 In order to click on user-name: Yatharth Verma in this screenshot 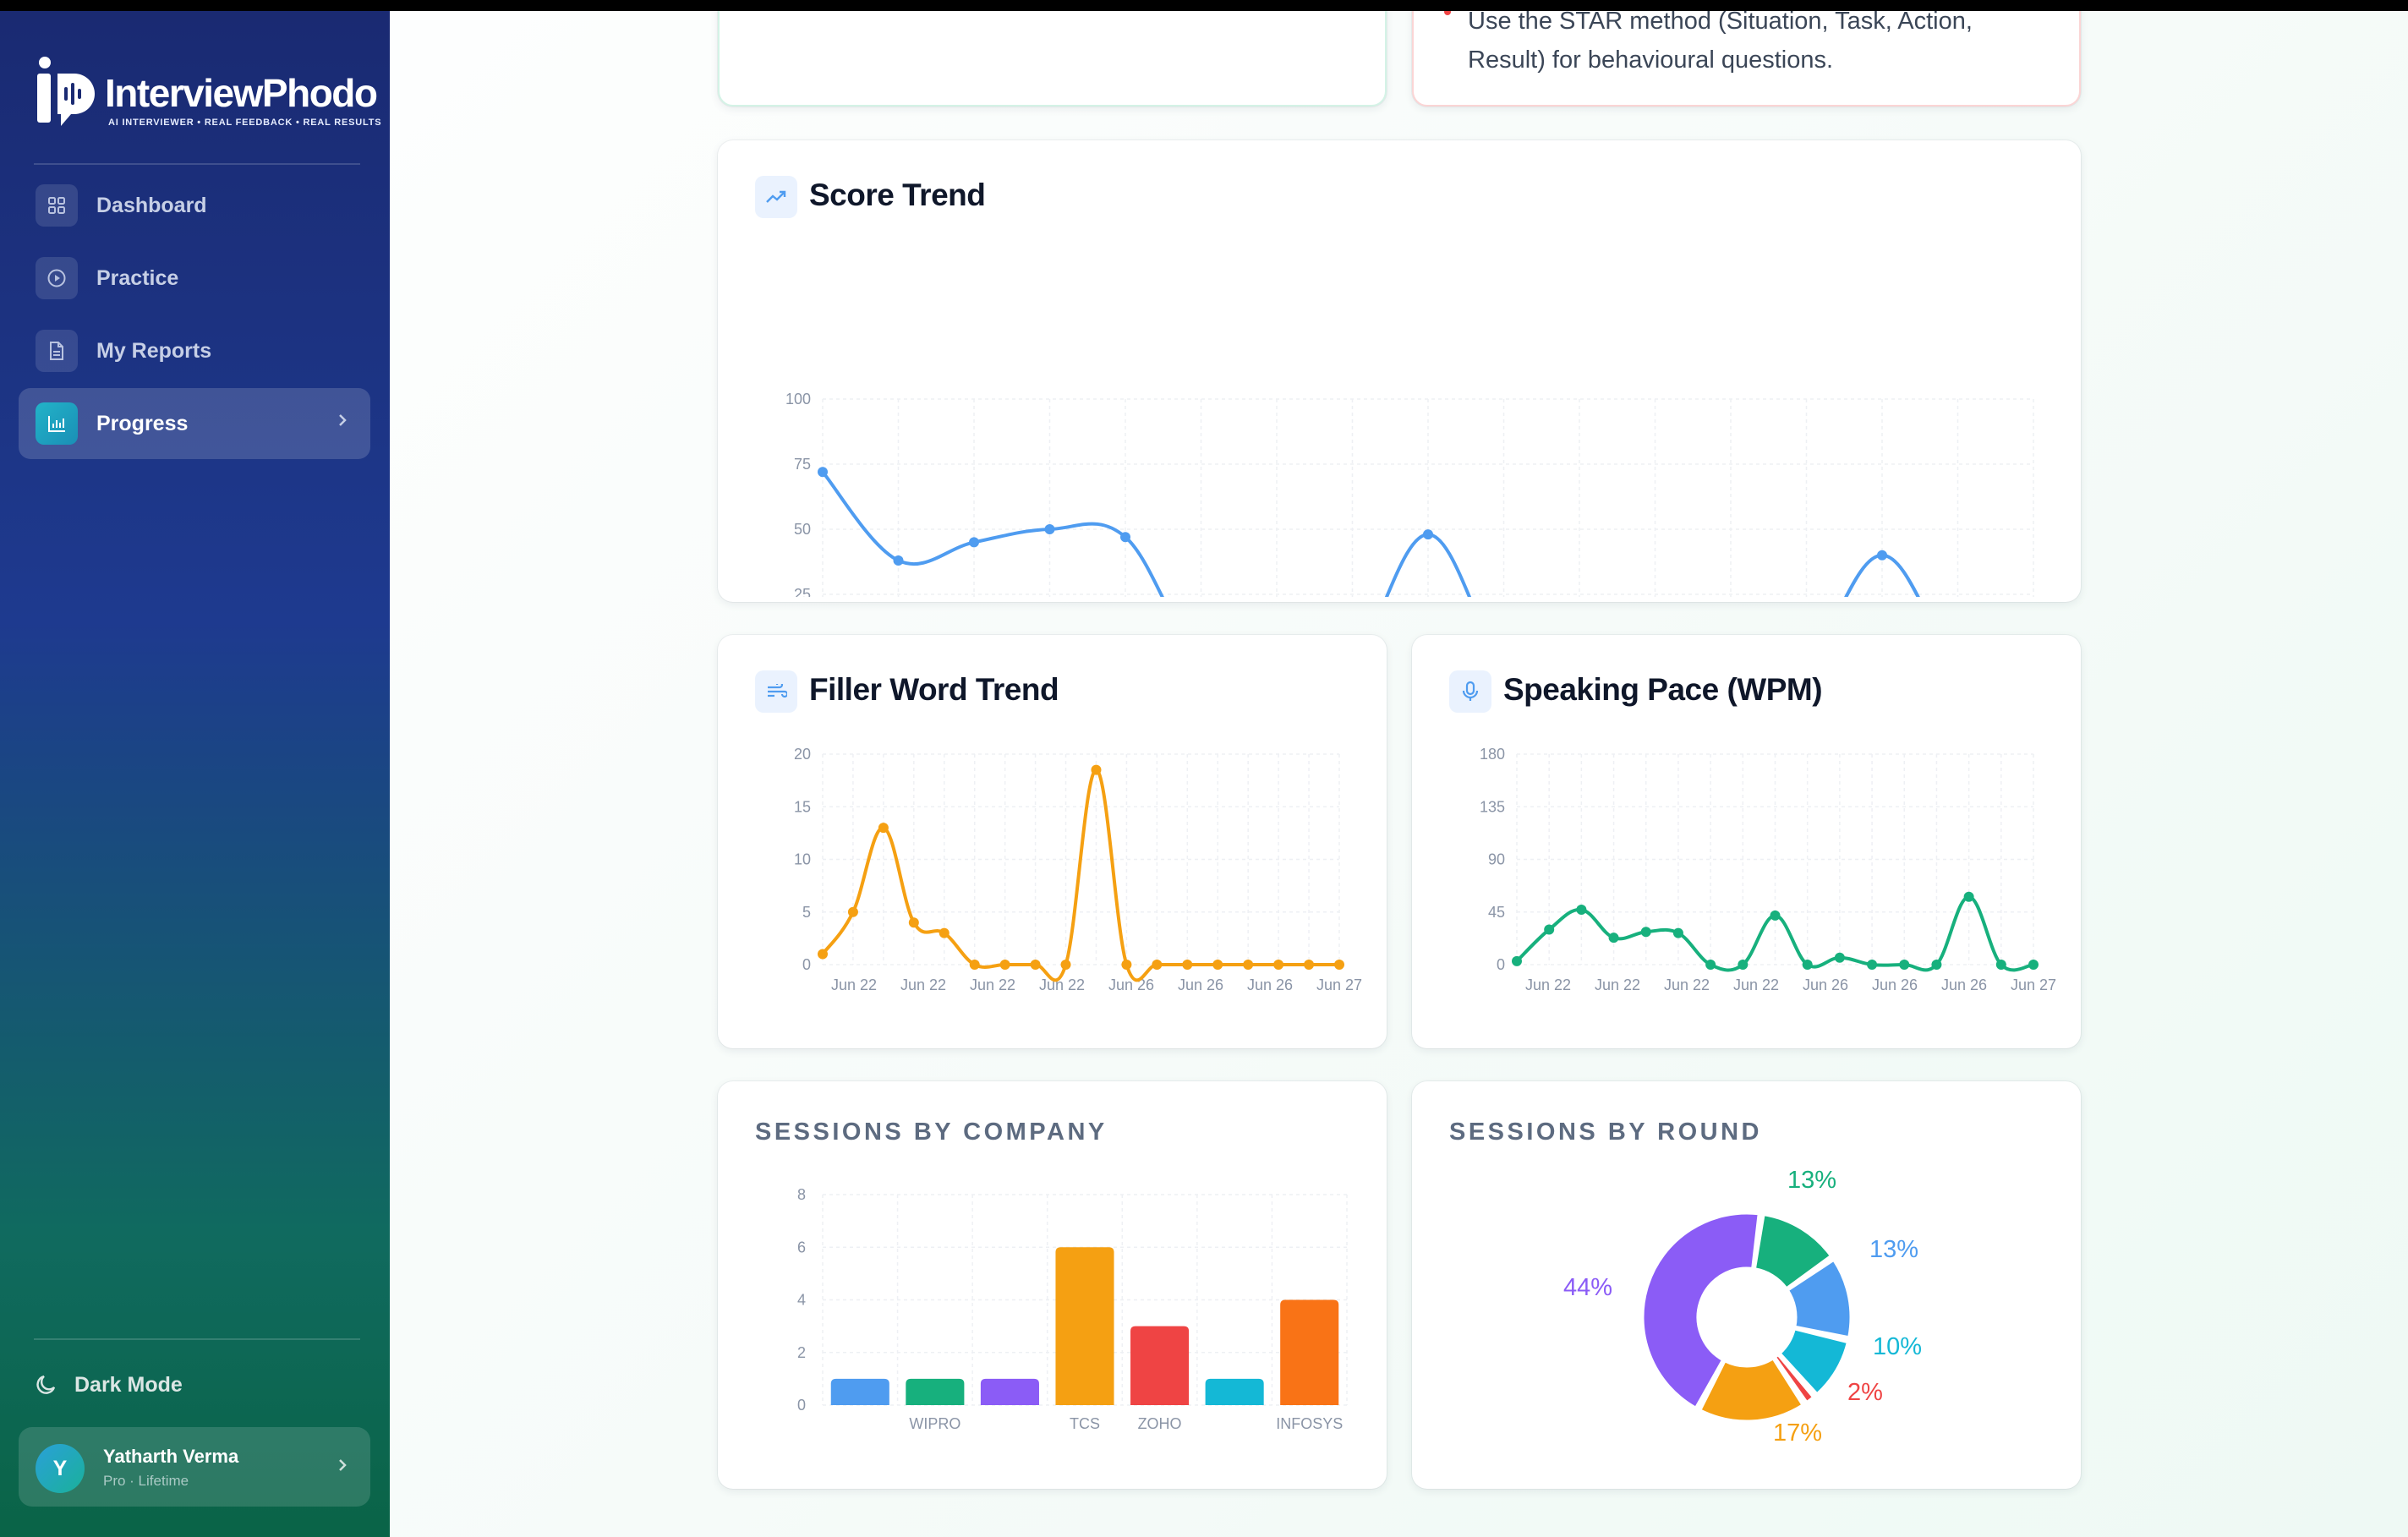, I will do `click(171, 1457)`.